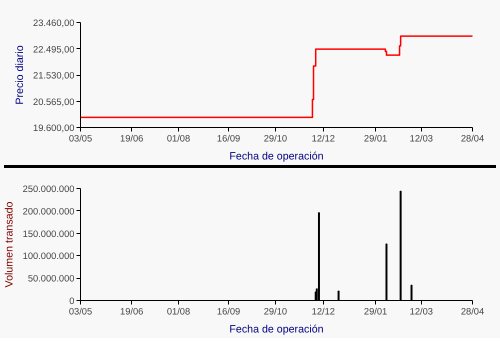 The height and width of the screenshot is (341, 500). I want to click on y-tick-label: 150.000.000, so click(48, 233).